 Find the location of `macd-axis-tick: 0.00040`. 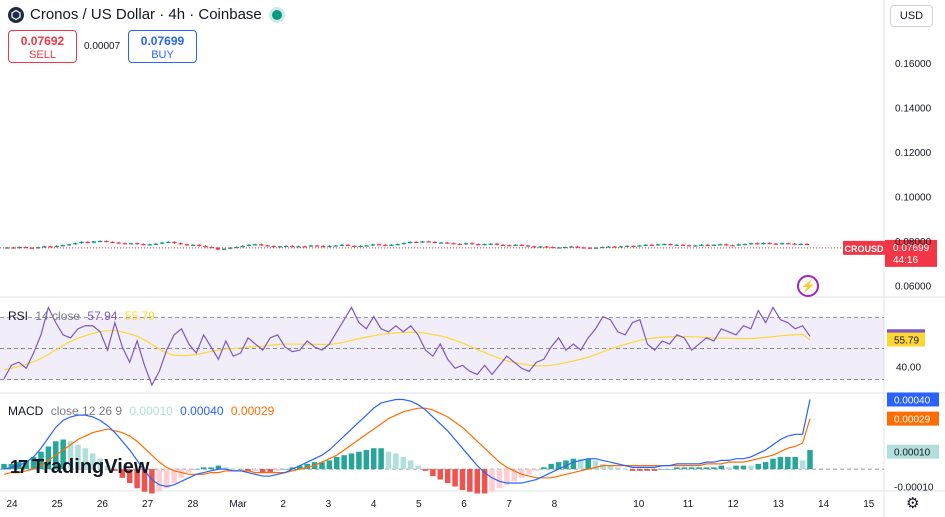

macd-axis-tick: 0.00040 is located at coordinates (912, 400).